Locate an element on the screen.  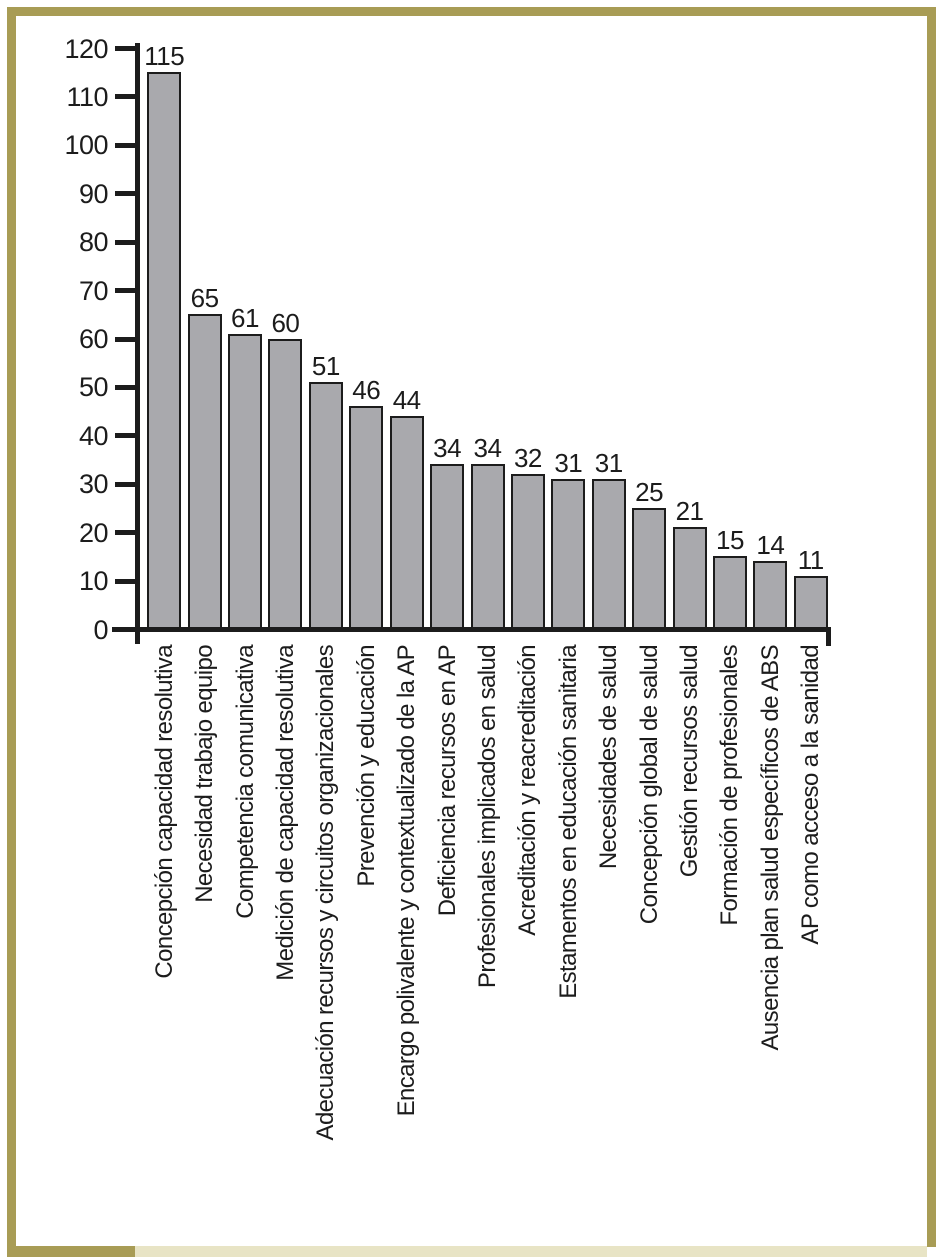
bar-value-label: 60 is located at coordinates (285, 322).